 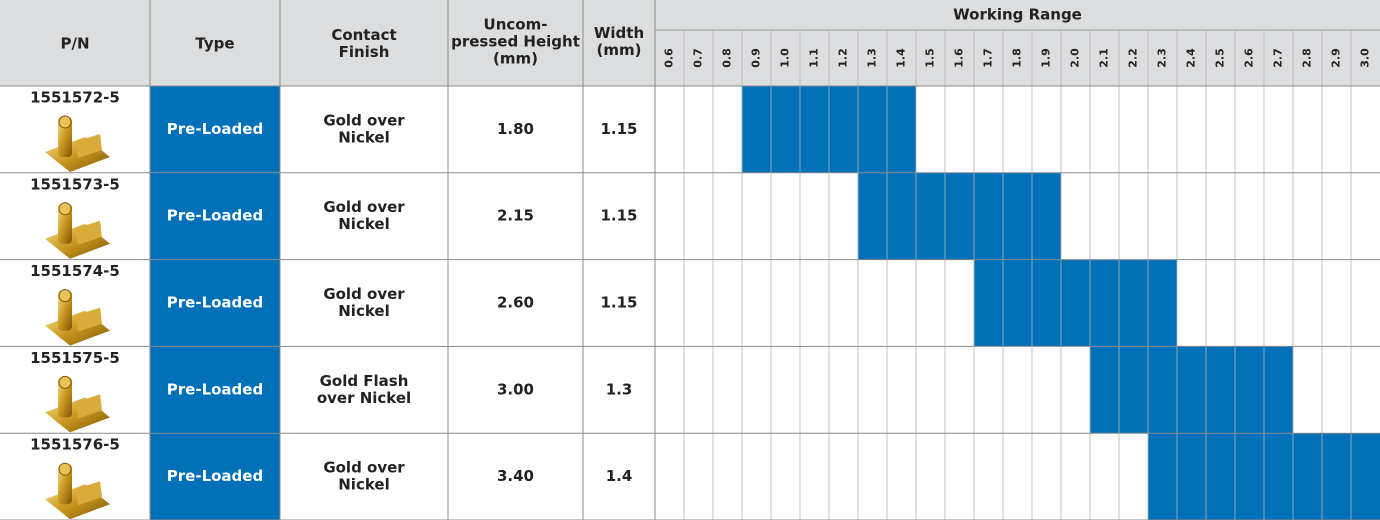 I want to click on cell-text: 1.80, so click(x=515, y=129).